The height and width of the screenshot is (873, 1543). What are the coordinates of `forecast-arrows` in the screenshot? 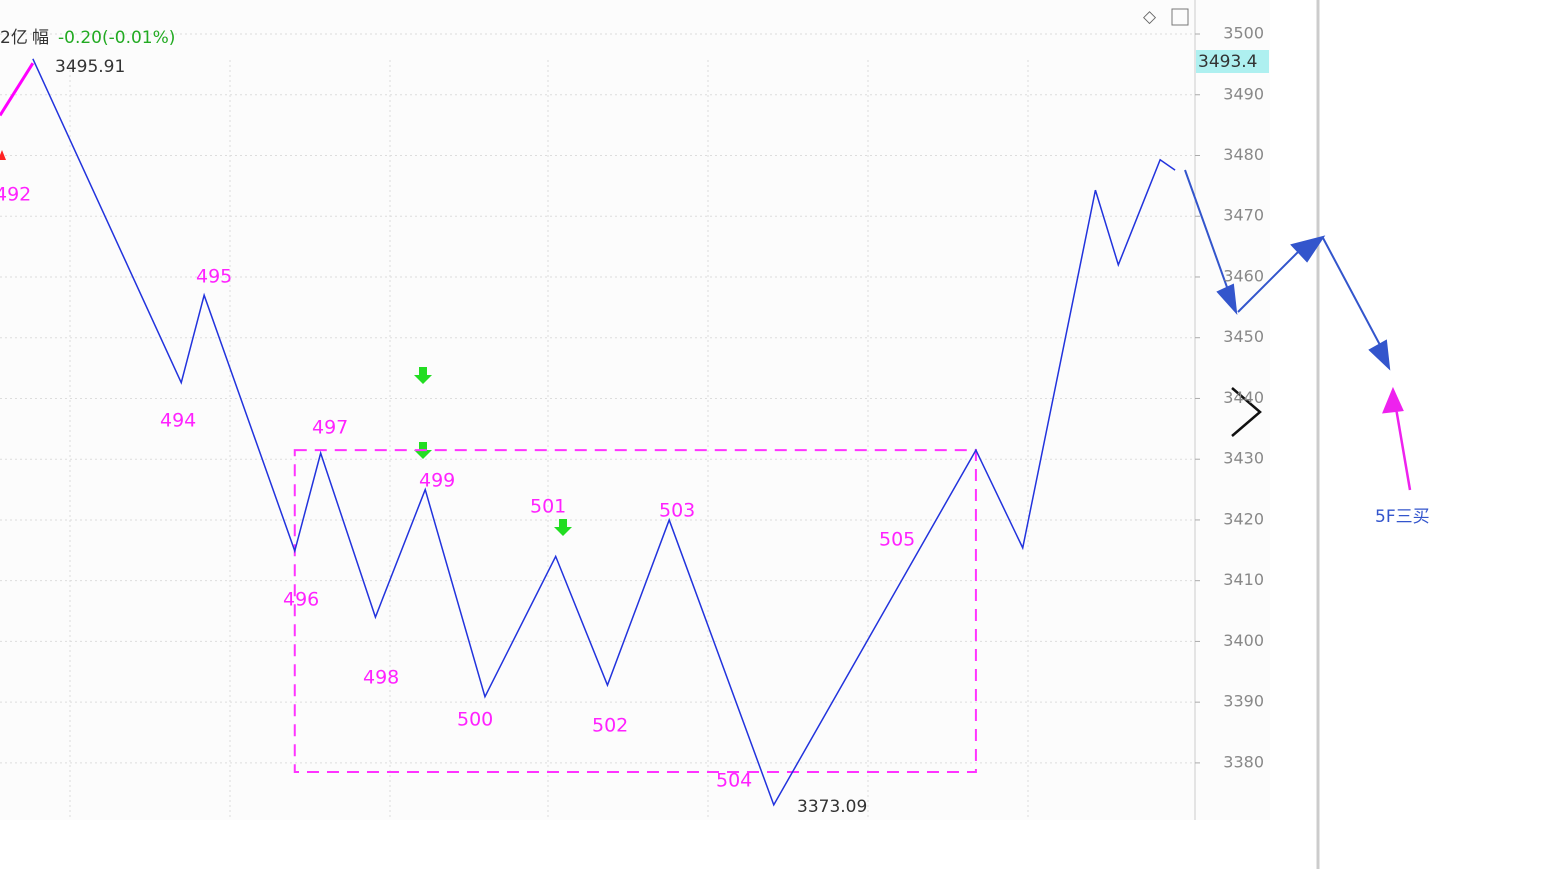 It's located at (1287, 270).